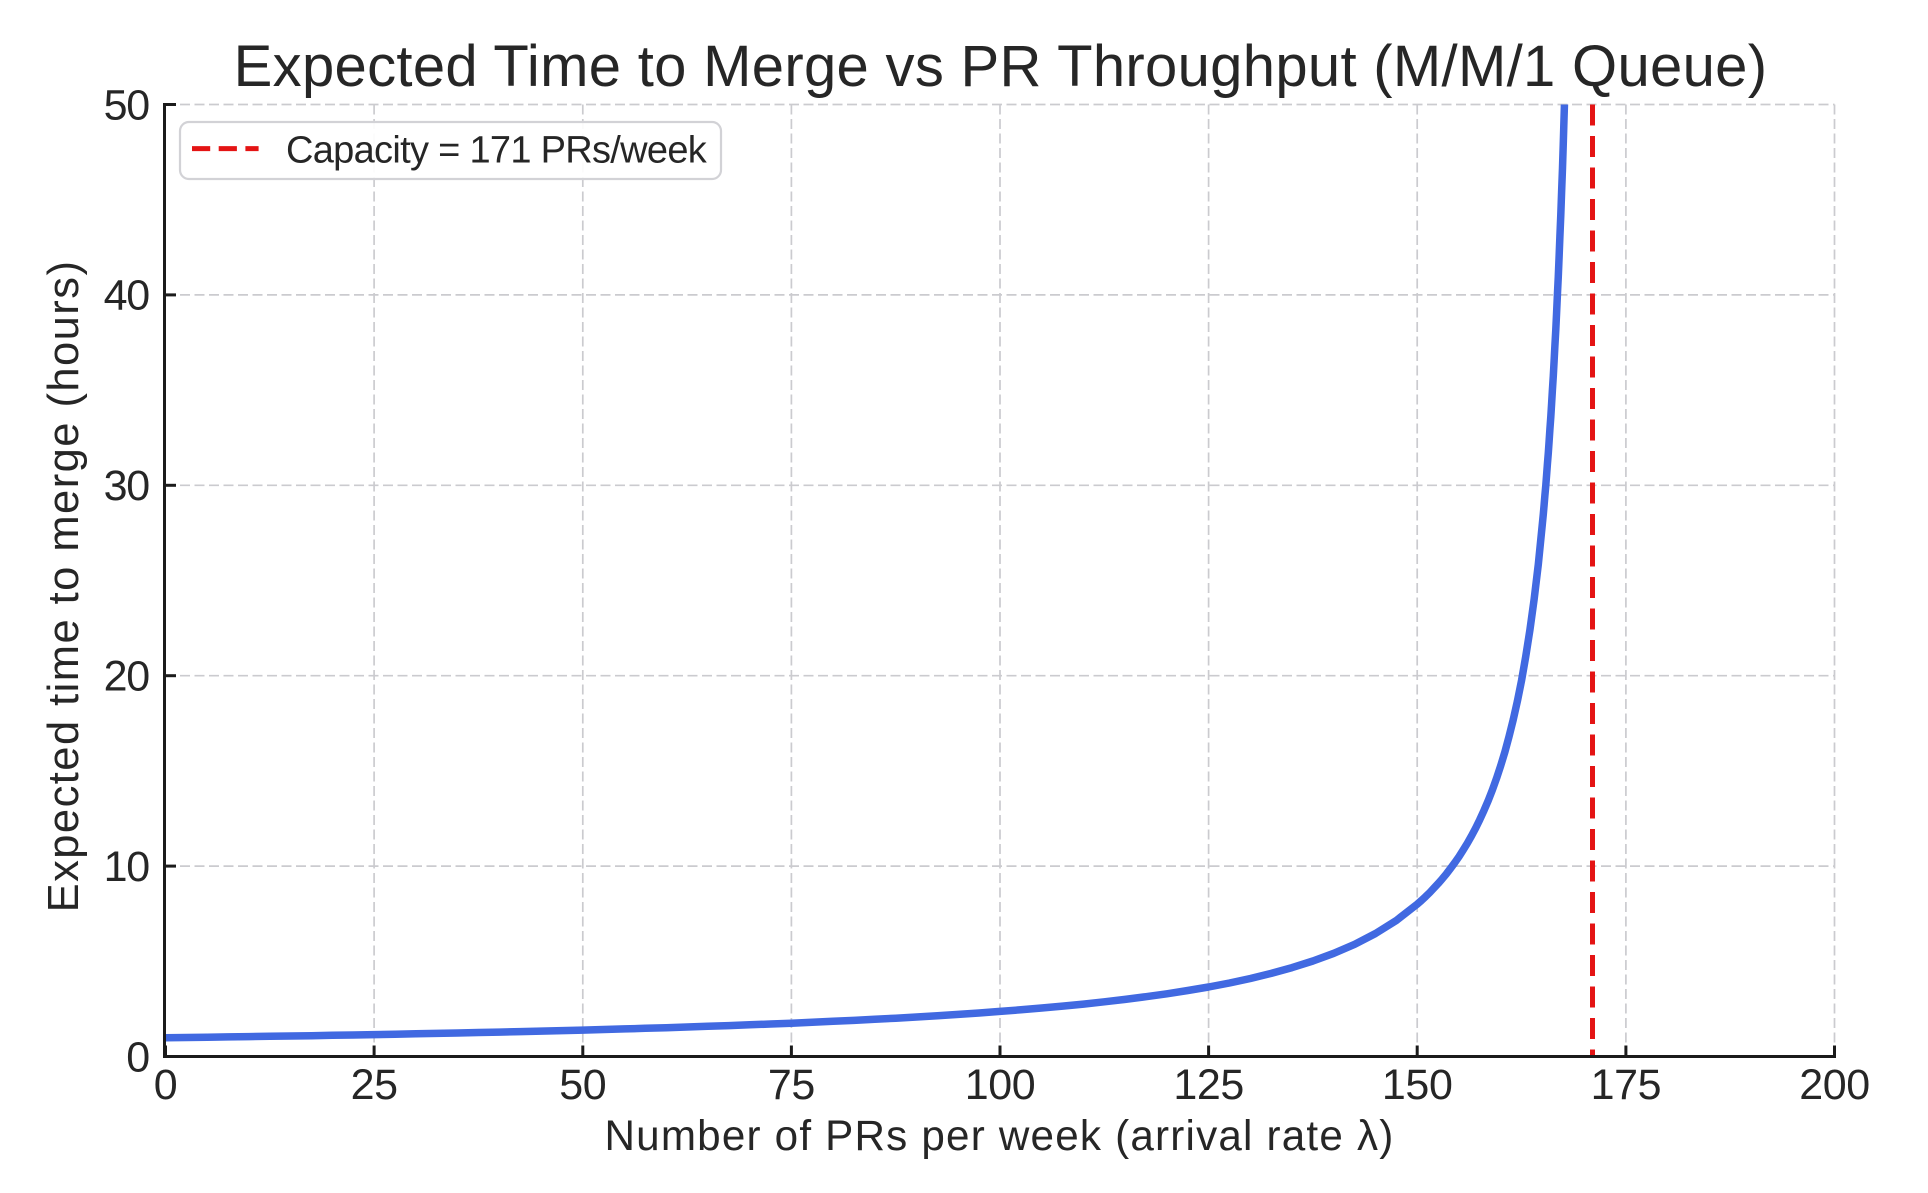 This screenshot has height=1193, width=1928. What do you see at coordinates (64, 586) in the screenshot?
I see `svg-text: Expected time to merge (hours)` at bounding box center [64, 586].